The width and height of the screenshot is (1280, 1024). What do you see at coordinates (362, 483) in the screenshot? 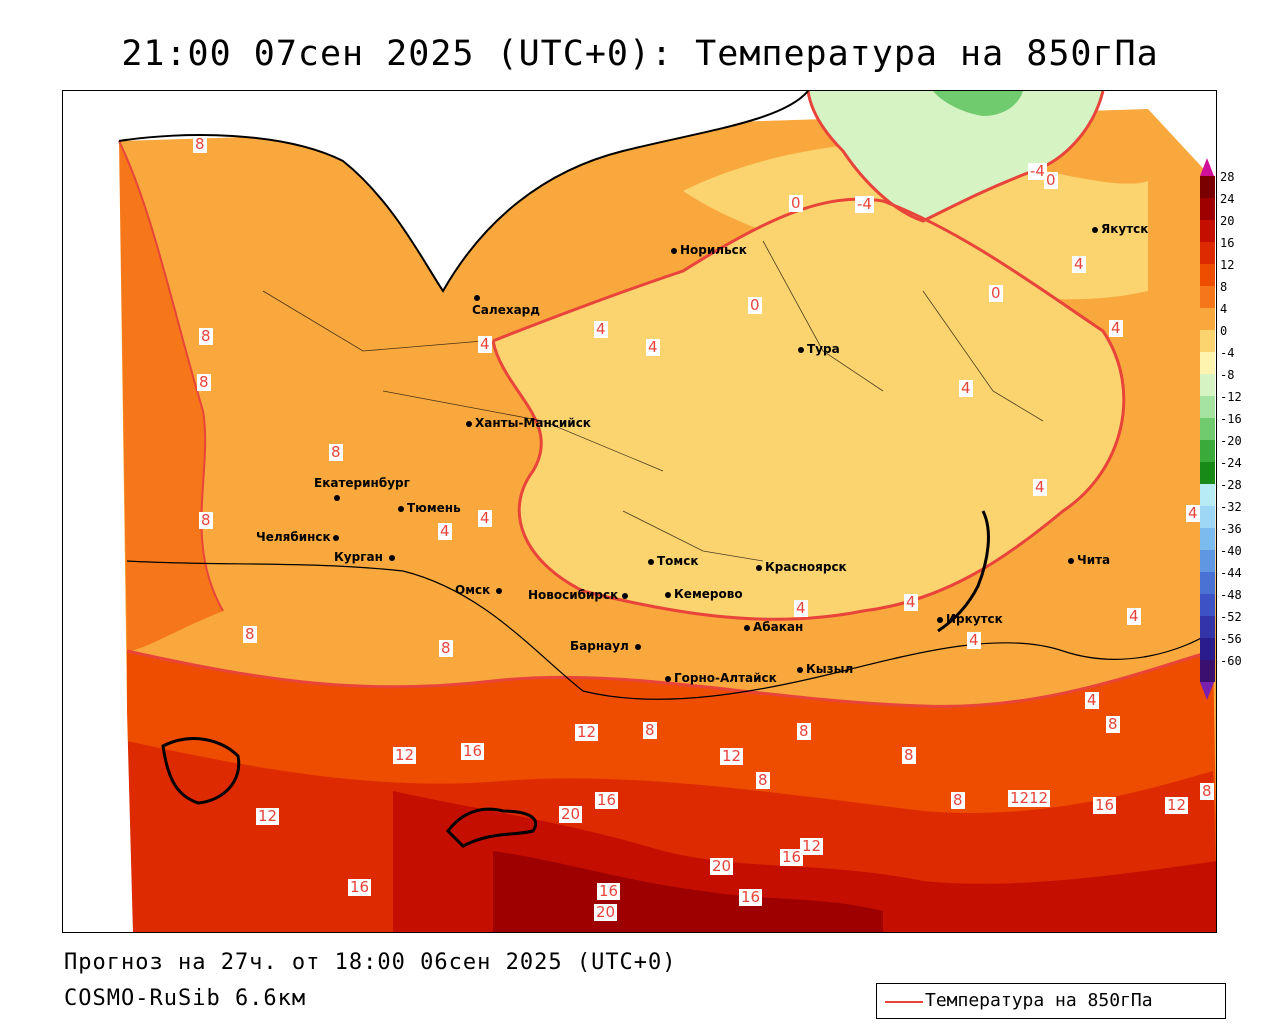
I see `city-yekaterinburg-label: Екатеринбург` at bounding box center [362, 483].